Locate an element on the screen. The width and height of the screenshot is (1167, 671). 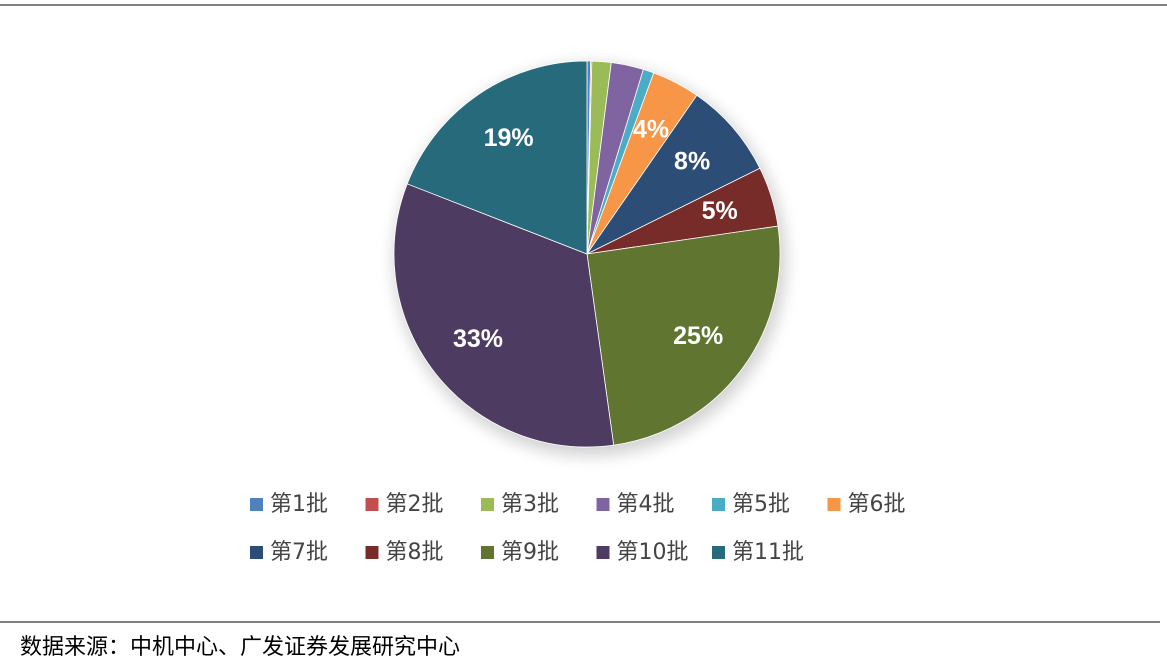
data-label: 4% is located at coordinates (651, 129).